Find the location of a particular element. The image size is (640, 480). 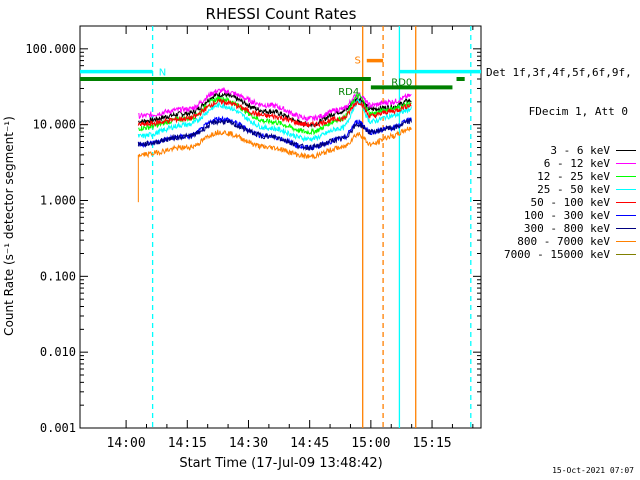

legend-entry: 25 - 50 keV is located at coordinates (561, 189).